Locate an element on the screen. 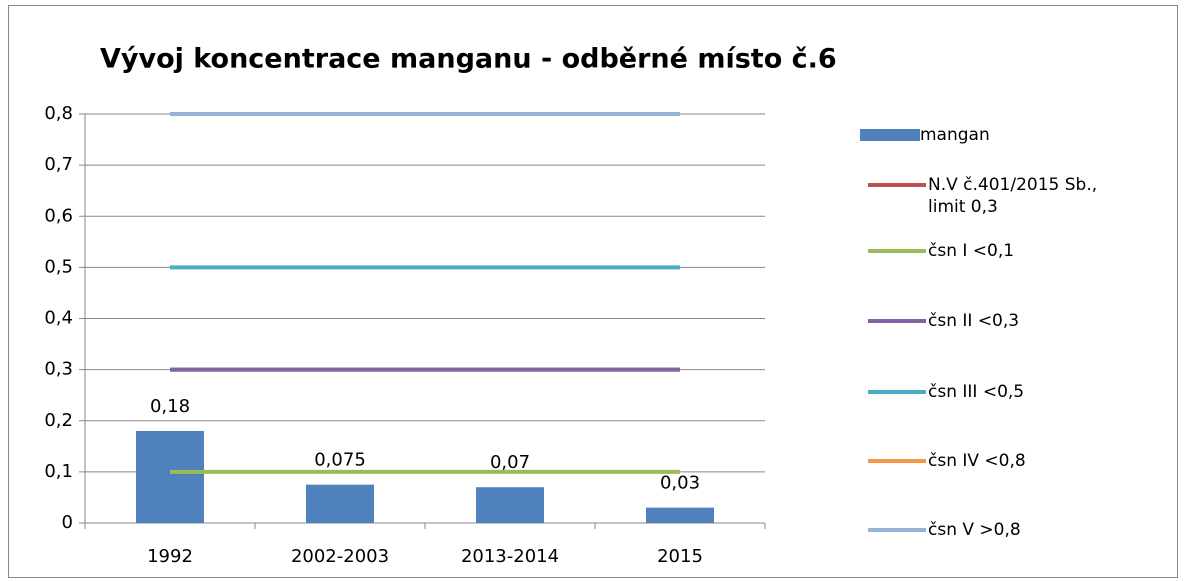 The width and height of the screenshot is (1184, 581). legend-item: čsn III <0,5 is located at coordinates (994, 392).